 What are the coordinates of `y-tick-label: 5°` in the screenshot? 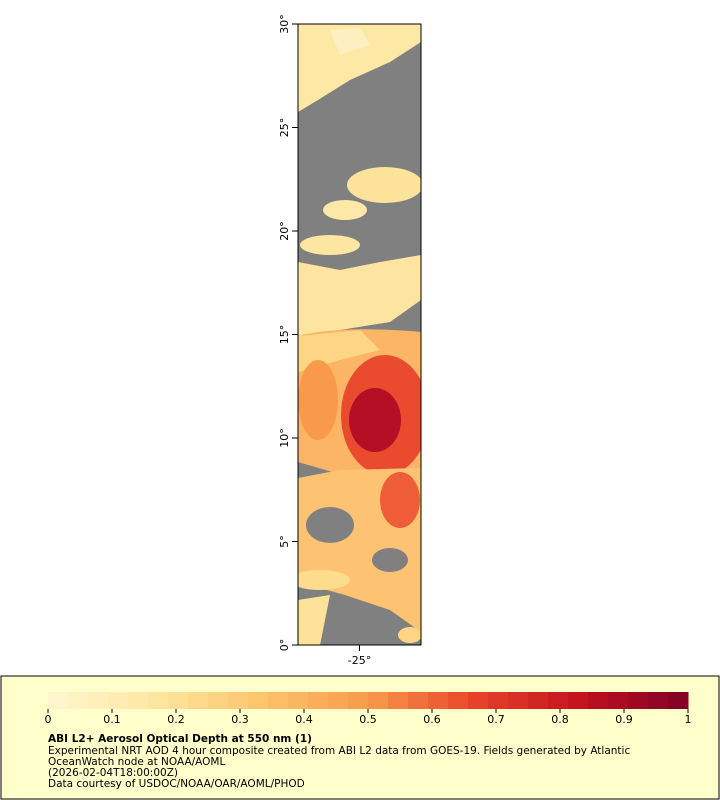 It's located at (284, 541).